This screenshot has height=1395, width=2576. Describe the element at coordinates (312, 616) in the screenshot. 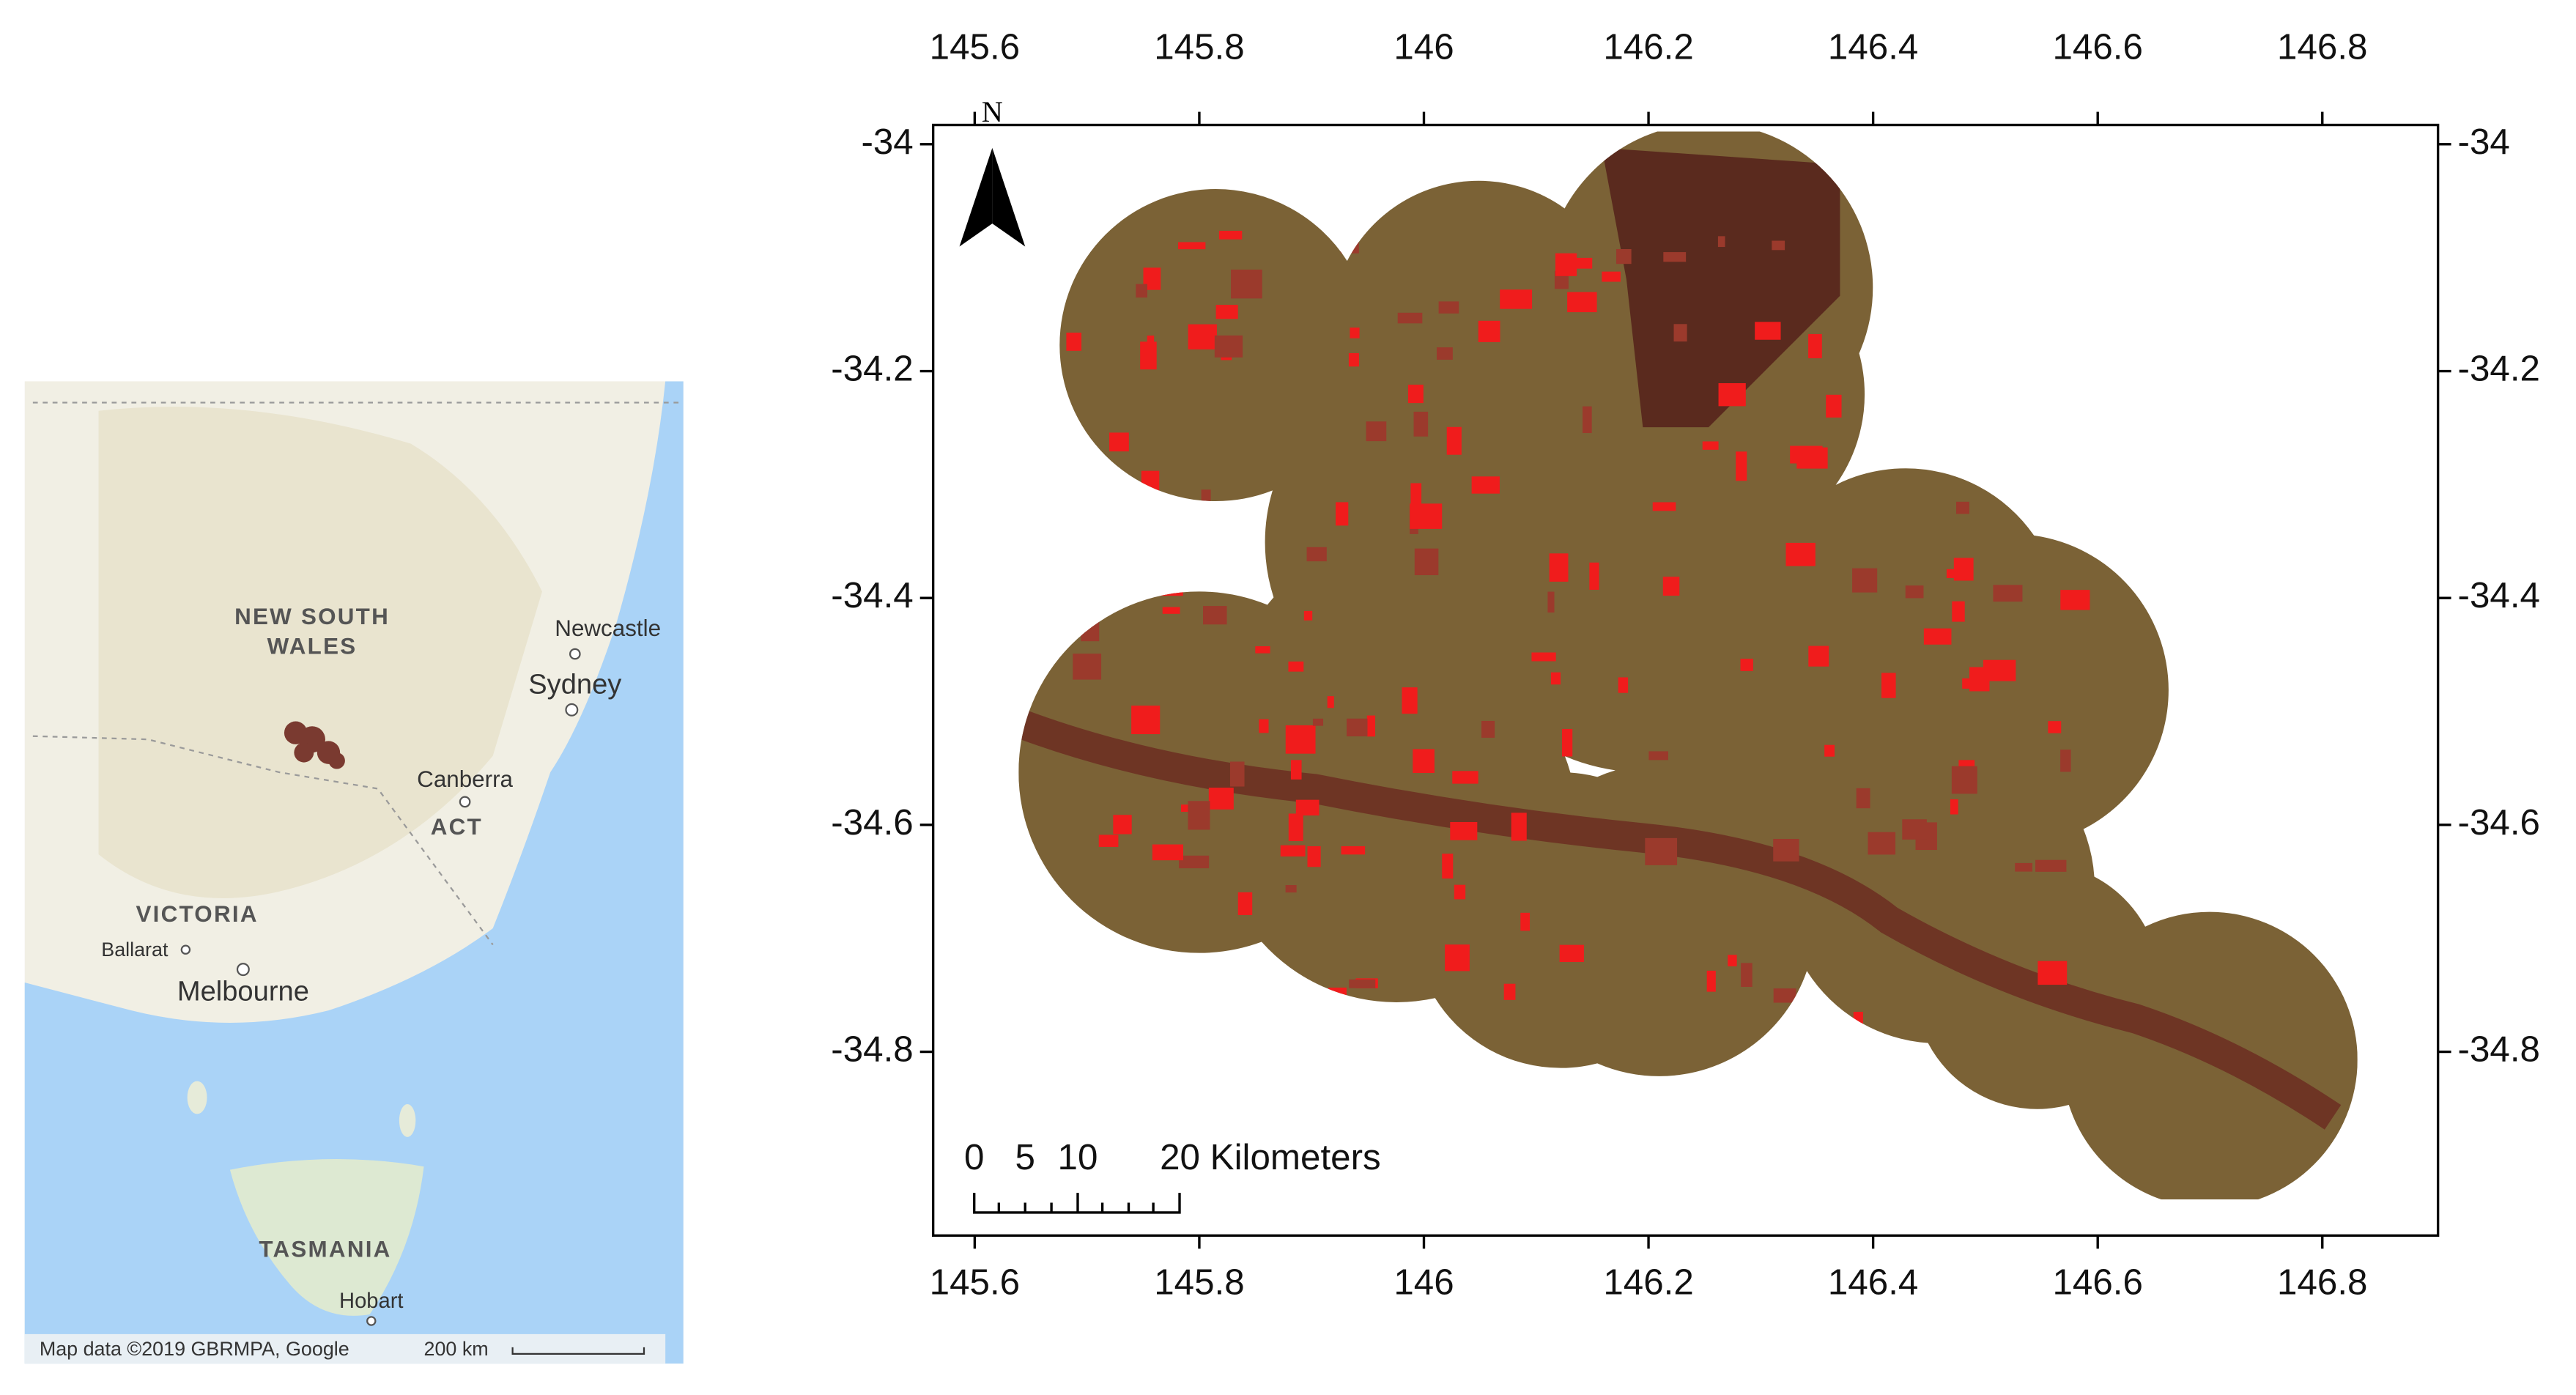

I see `region-label: NEW SOUTH` at that location.